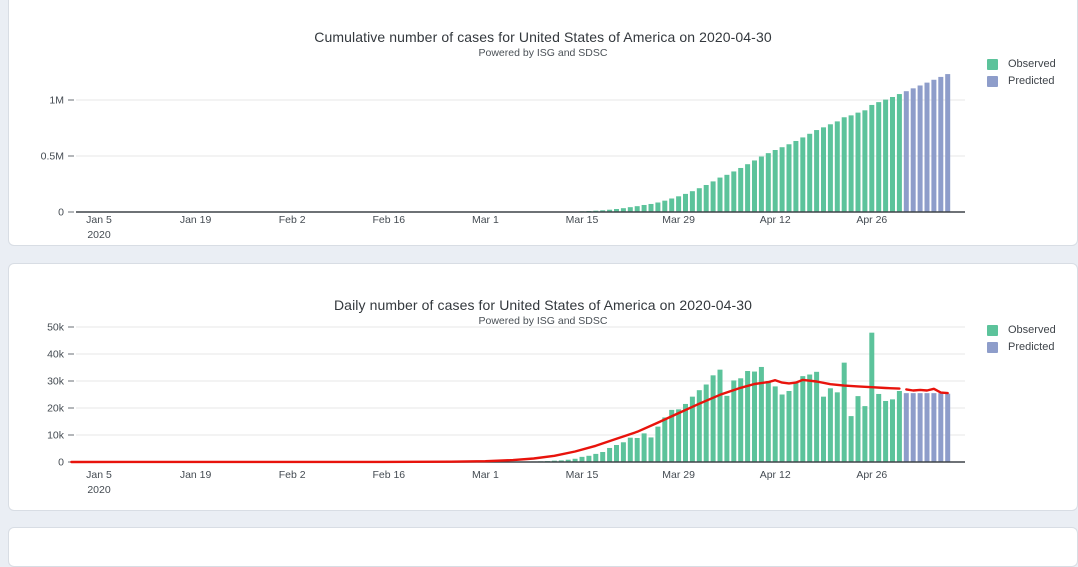 This screenshot has width=1078, height=567. I want to click on y-tick-label: 0.5M, so click(52, 157).